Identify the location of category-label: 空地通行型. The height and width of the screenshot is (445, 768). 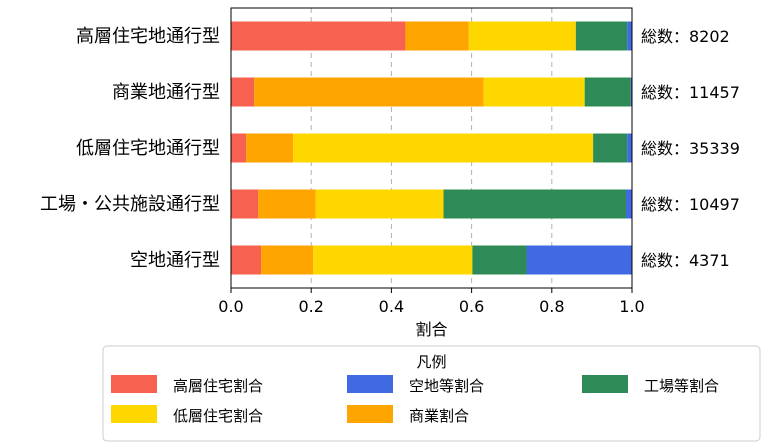
(175, 260).